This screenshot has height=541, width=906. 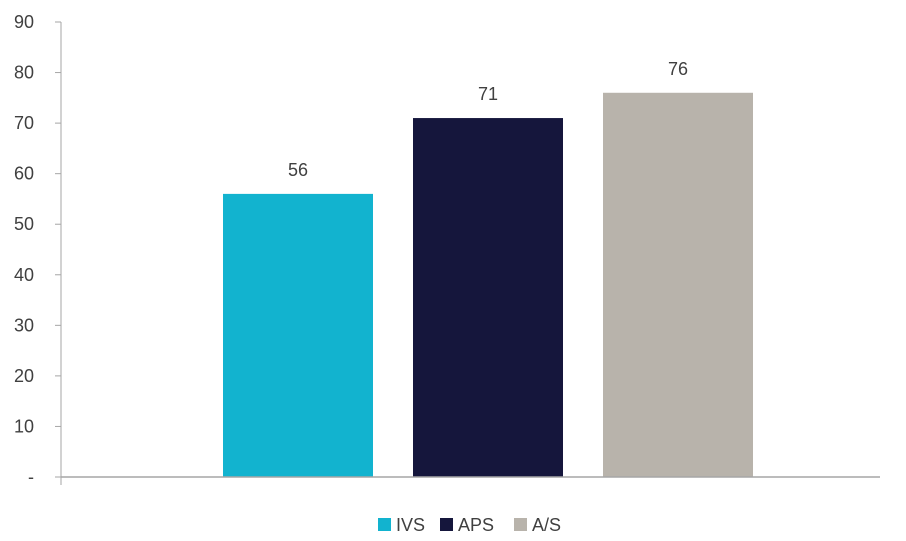 I want to click on bar-ivs, so click(x=298, y=335).